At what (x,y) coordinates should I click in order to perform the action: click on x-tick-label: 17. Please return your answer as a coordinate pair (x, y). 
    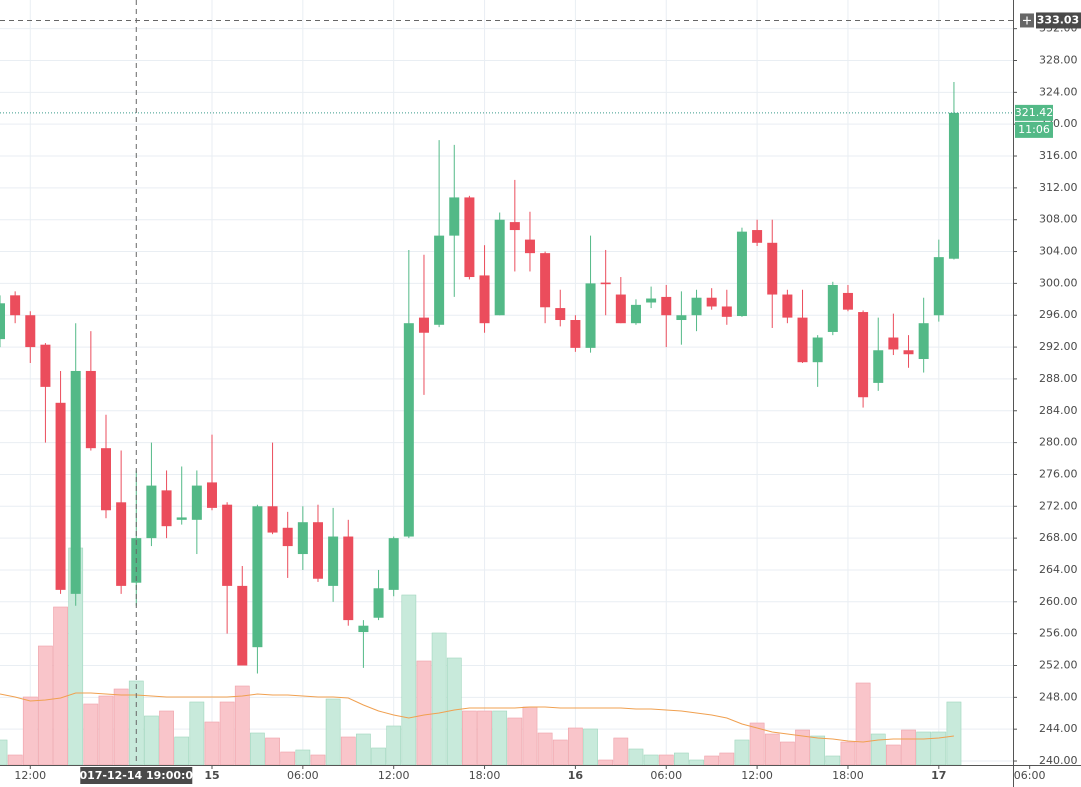
    Looking at the image, I should click on (938, 775).